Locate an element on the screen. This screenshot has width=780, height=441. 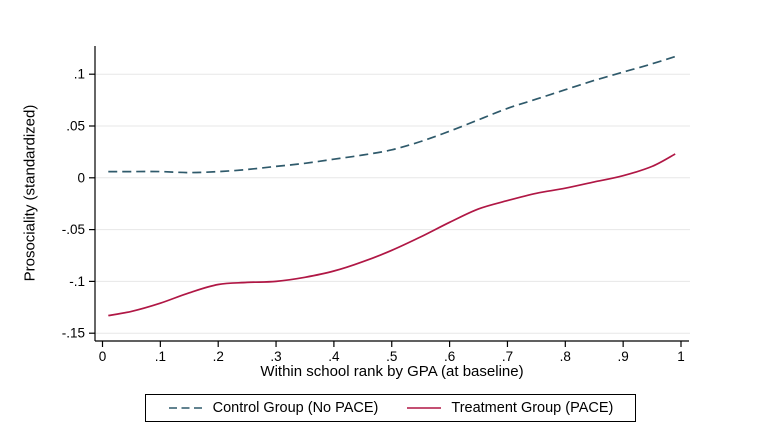
y-tick-label: .05 is located at coordinates (75, 126).